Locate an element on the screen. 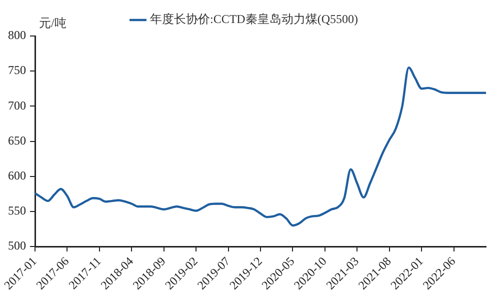 The height and width of the screenshot is (300, 500). y-tick-label: 650 is located at coordinates (17, 140).